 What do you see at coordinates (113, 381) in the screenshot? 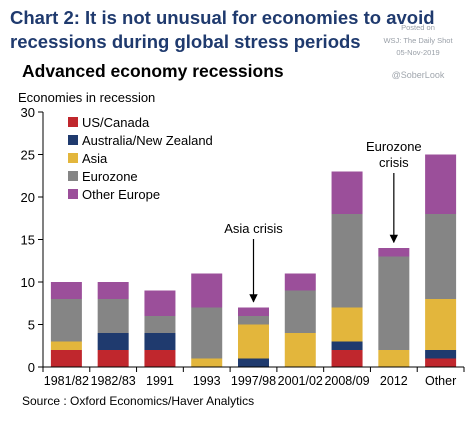
I see `x-tick-label: 1982/83` at bounding box center [113, 381].